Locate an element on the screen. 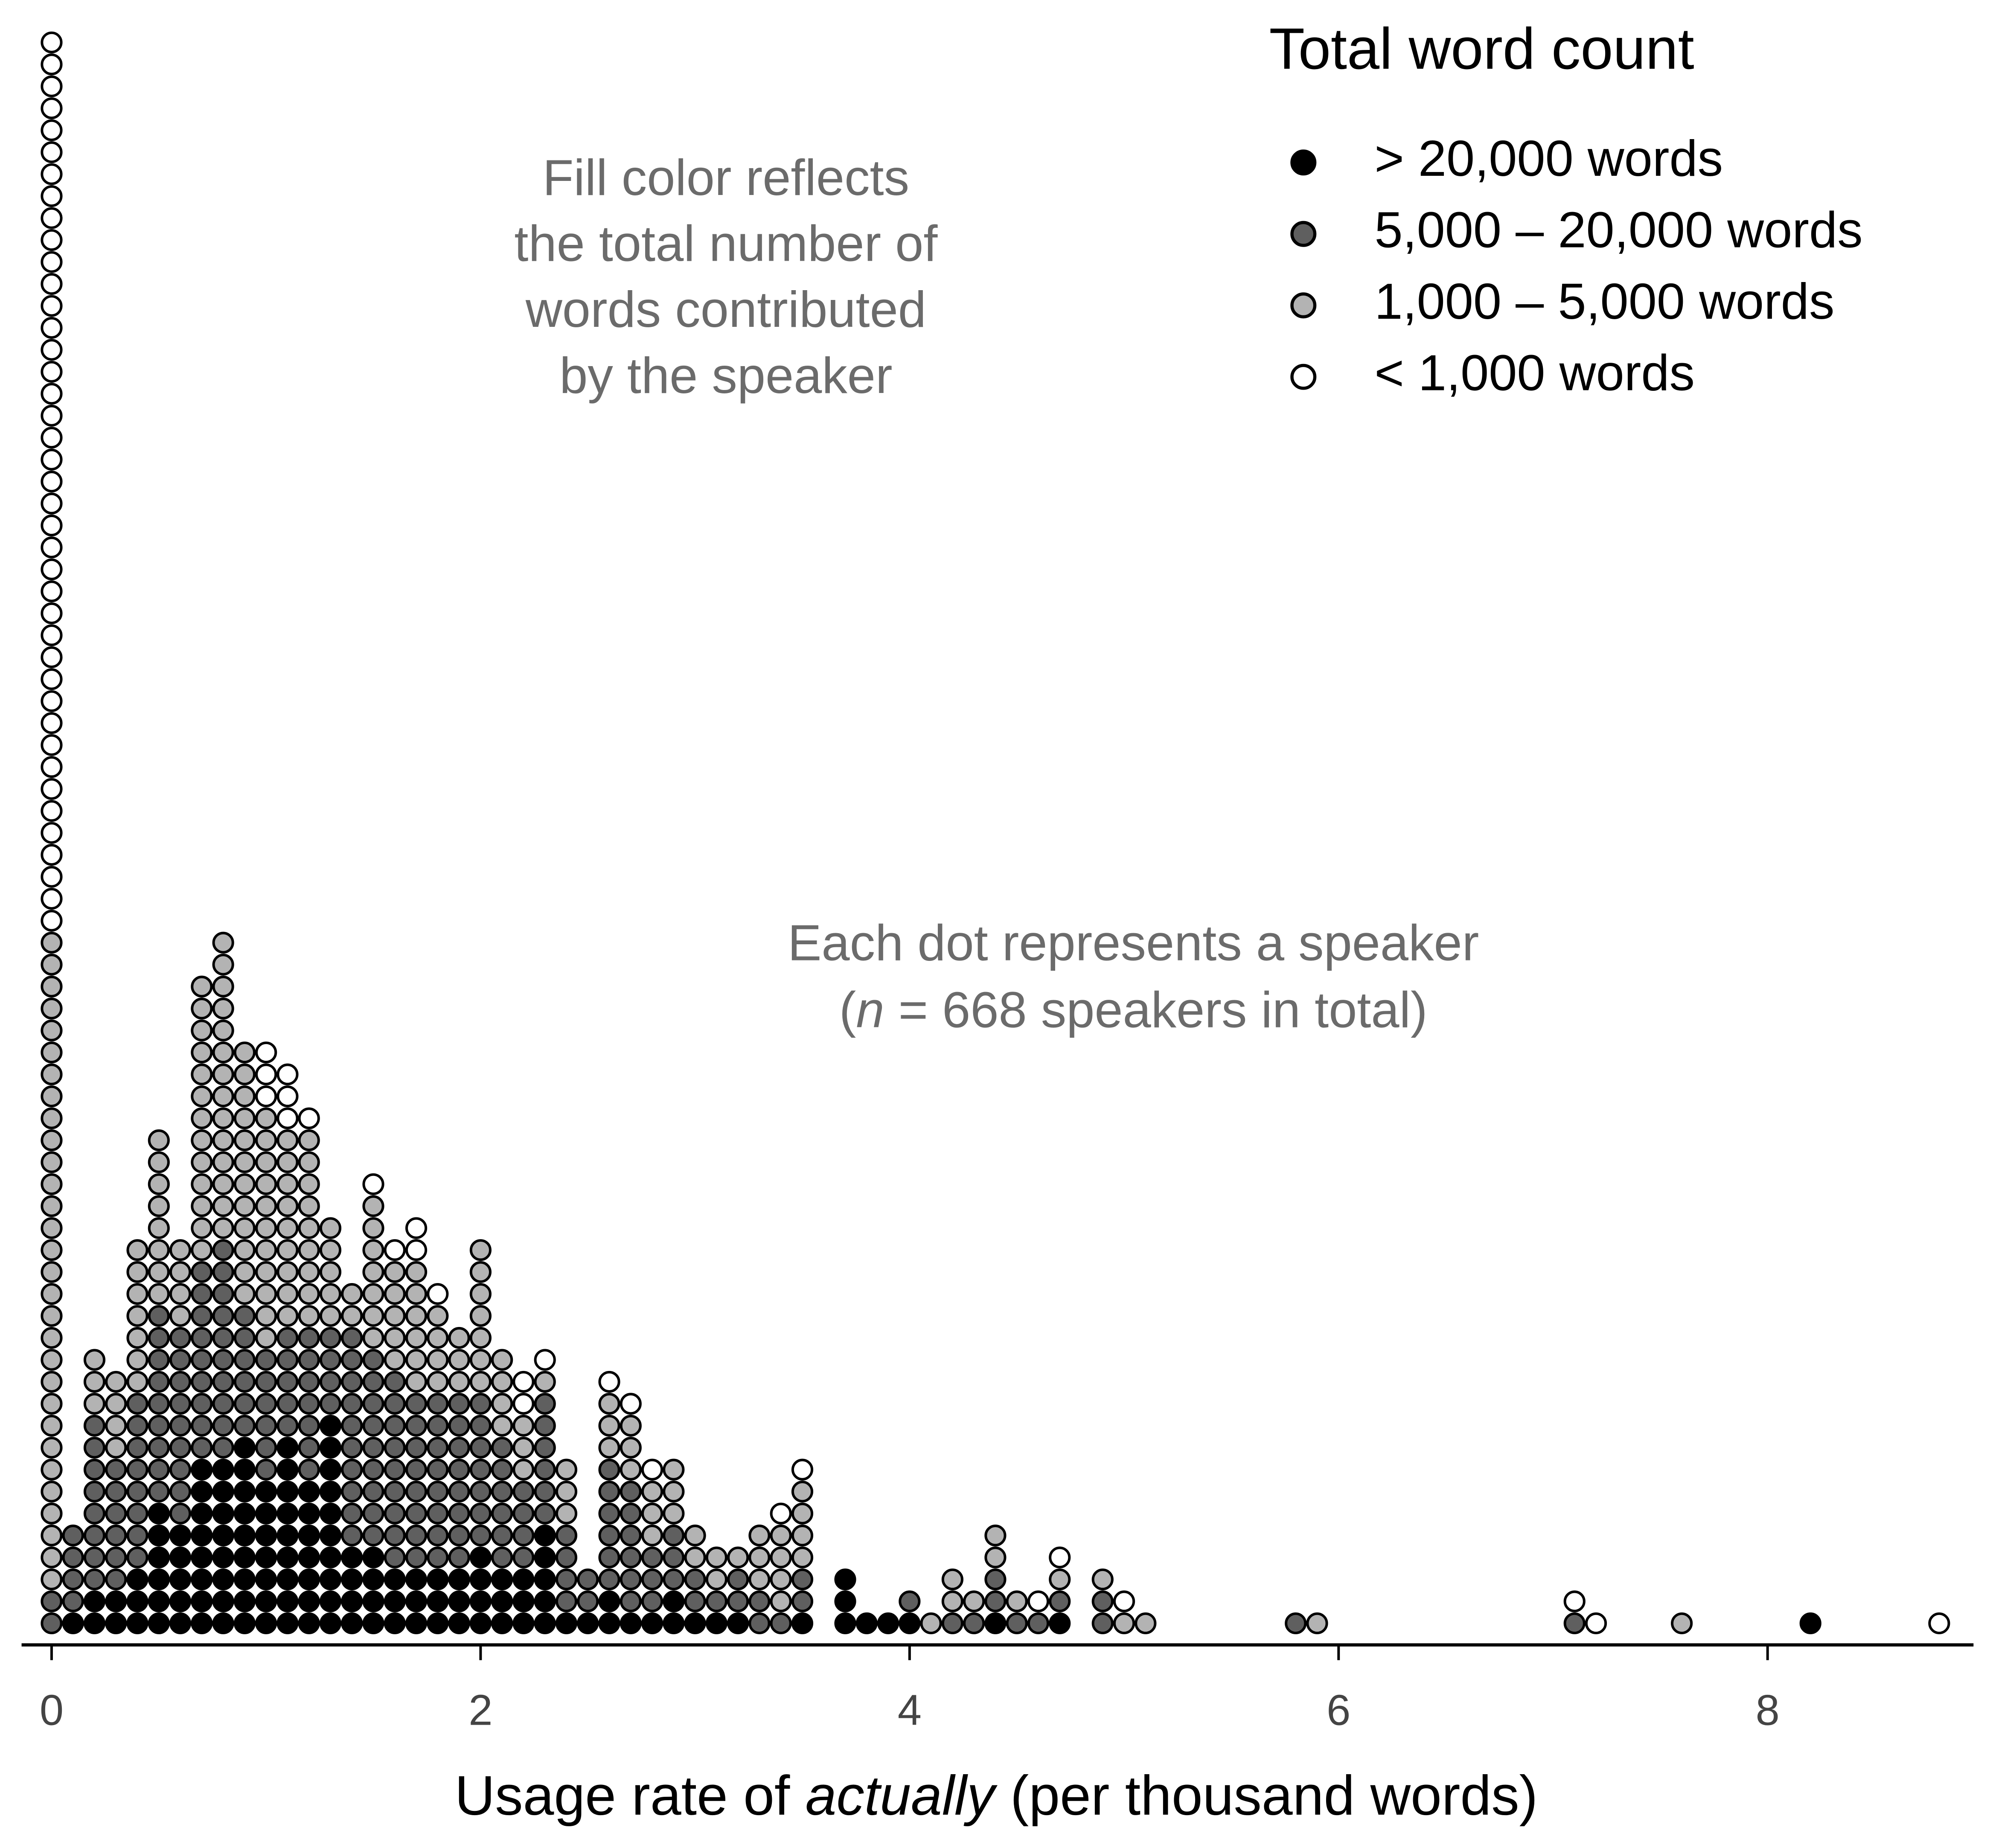  annotation-part: ( is located at coordinates (848, 1010).